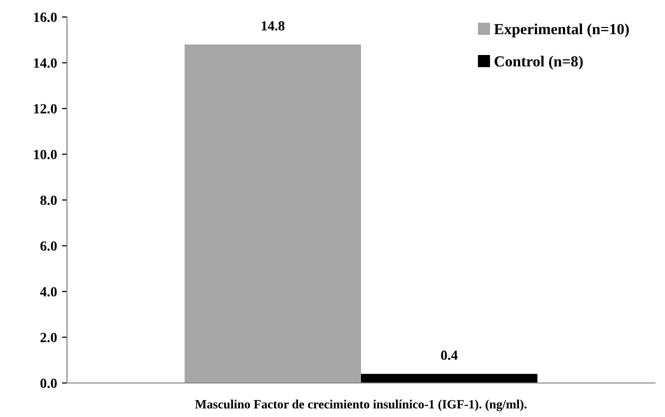 This screenshot has width=665, height=417. I want to click on data-label: 14.8, so click(273, 26).